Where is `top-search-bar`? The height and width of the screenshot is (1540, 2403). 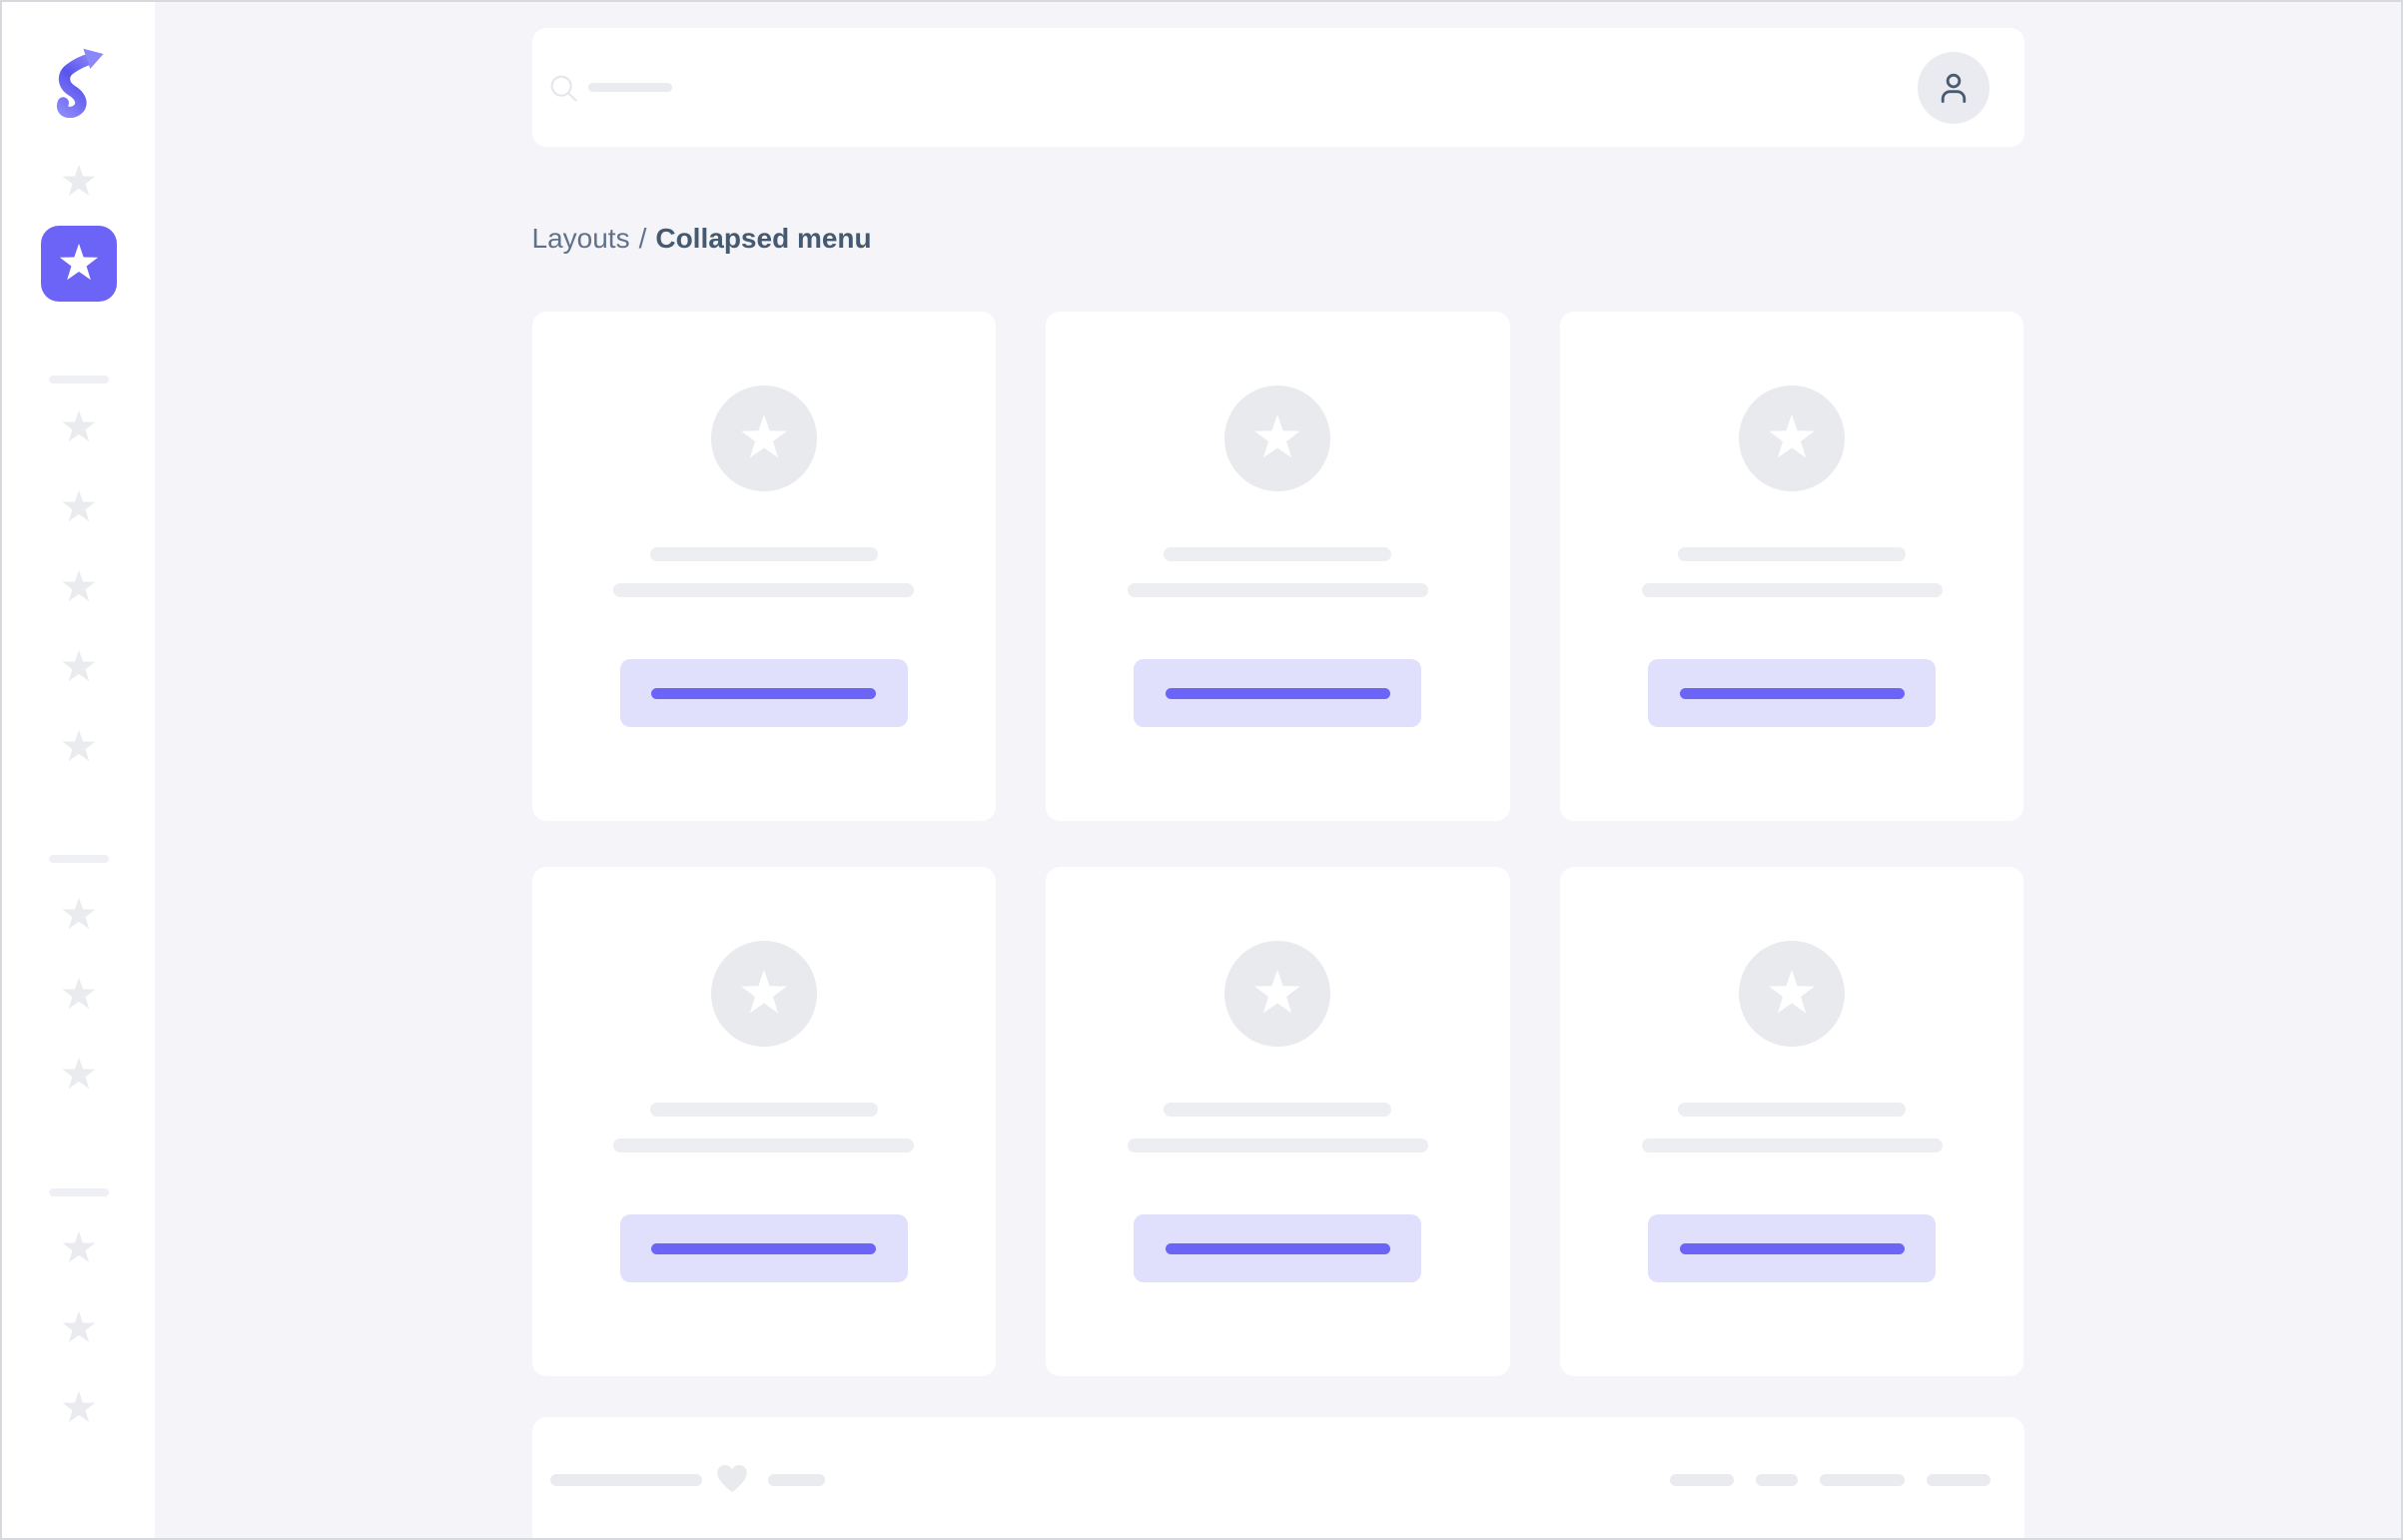 top-search-bar is located at coordinates (1277, 88).